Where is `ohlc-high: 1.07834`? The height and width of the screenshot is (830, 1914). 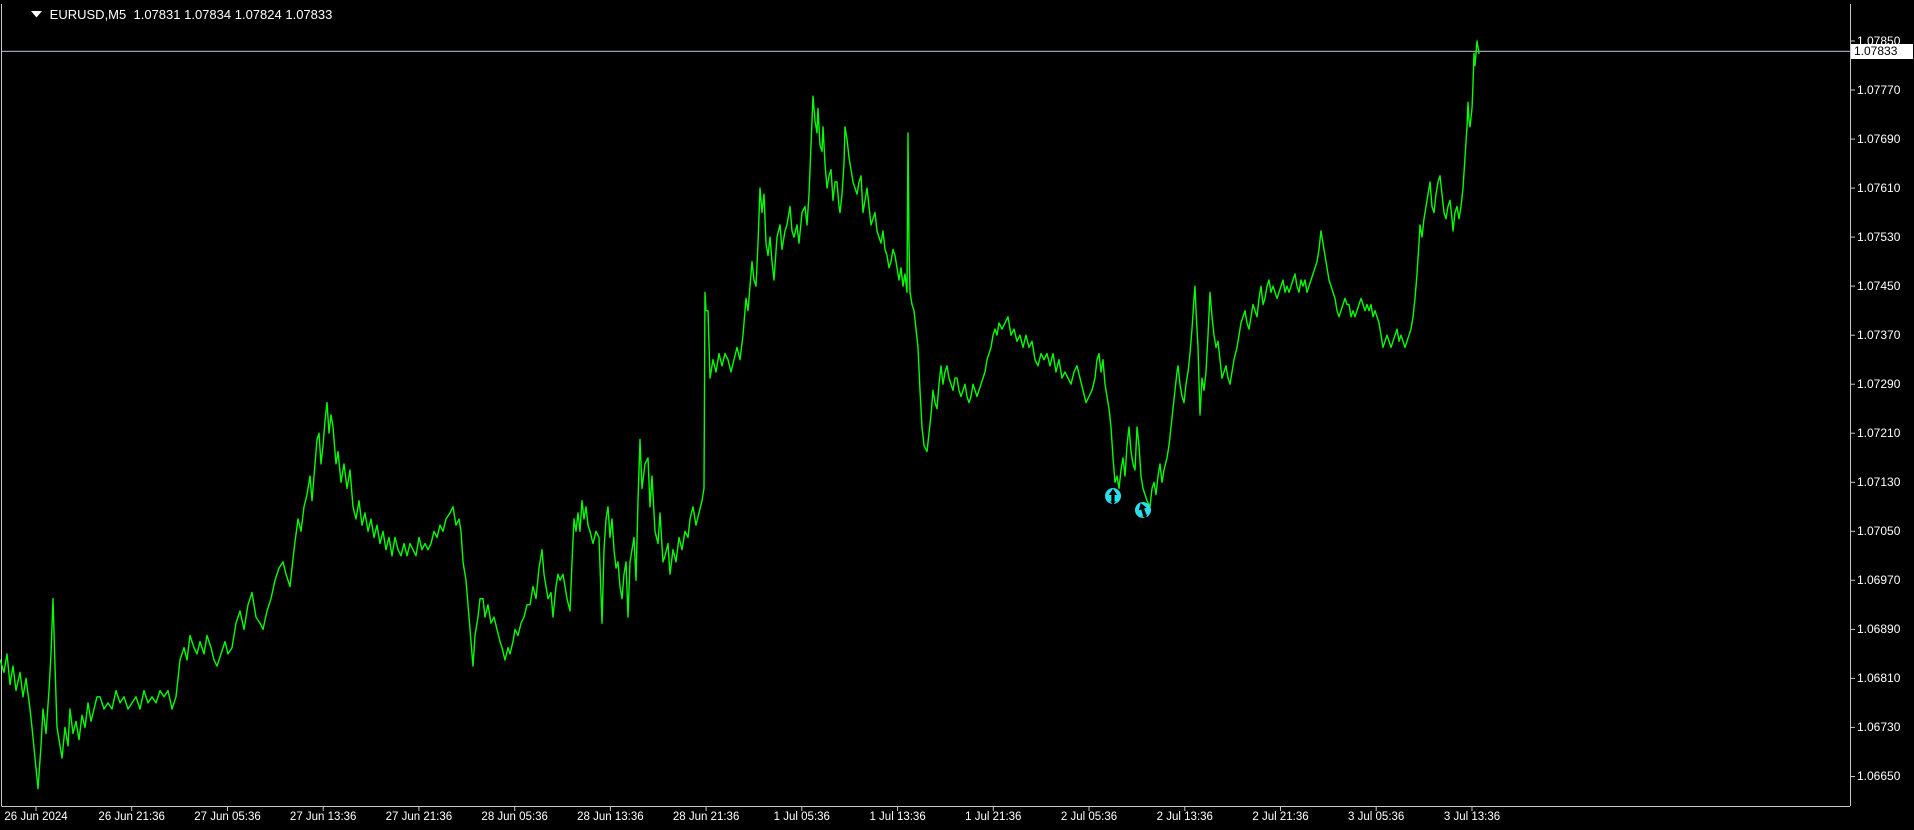
ohlc-high: 1.07834 is located at coordinates (208, 14).